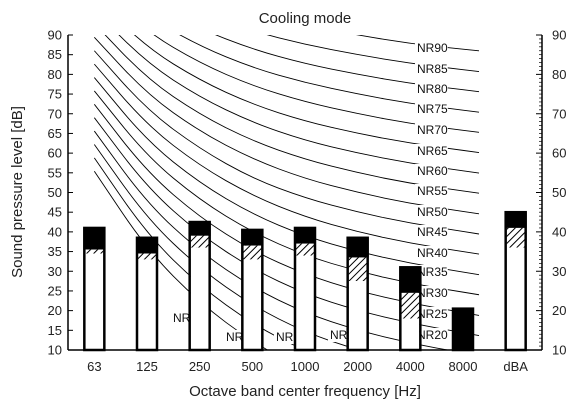 This screenshot has width=573, height=405. What do you see at coordinates (252, 366) in the screenshot?
I see `x-tick-label: 500` at bounding box center [252, 366].